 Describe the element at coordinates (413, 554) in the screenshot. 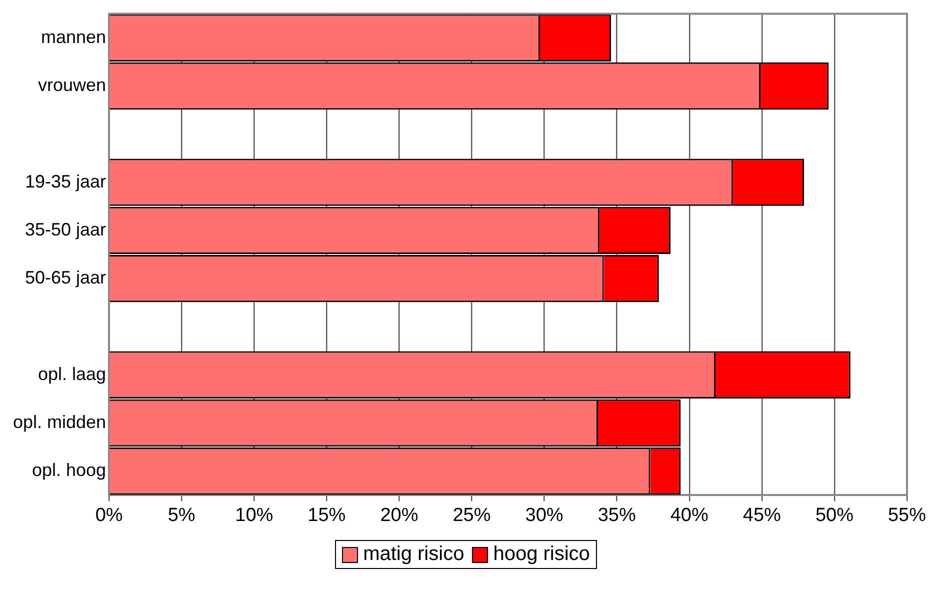

I see `text: matig risico` at that location.